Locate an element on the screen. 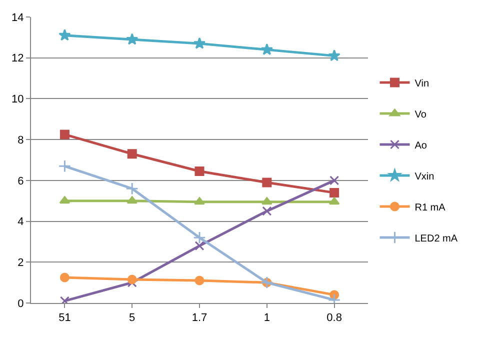 The height and width of the screenshot is (338, 481). y-tick-label: 6 is located at coordinates (21, 181).